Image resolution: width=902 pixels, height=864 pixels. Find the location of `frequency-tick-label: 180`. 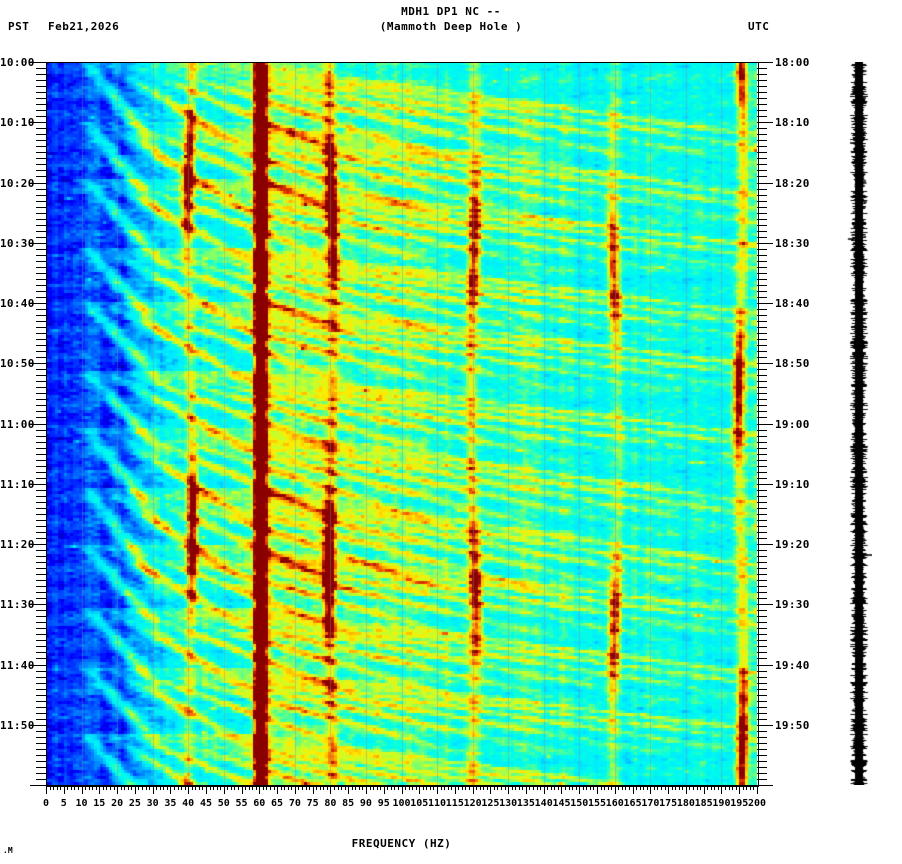

frequency-tick-label: 180 is located at coordinates (685, 803).